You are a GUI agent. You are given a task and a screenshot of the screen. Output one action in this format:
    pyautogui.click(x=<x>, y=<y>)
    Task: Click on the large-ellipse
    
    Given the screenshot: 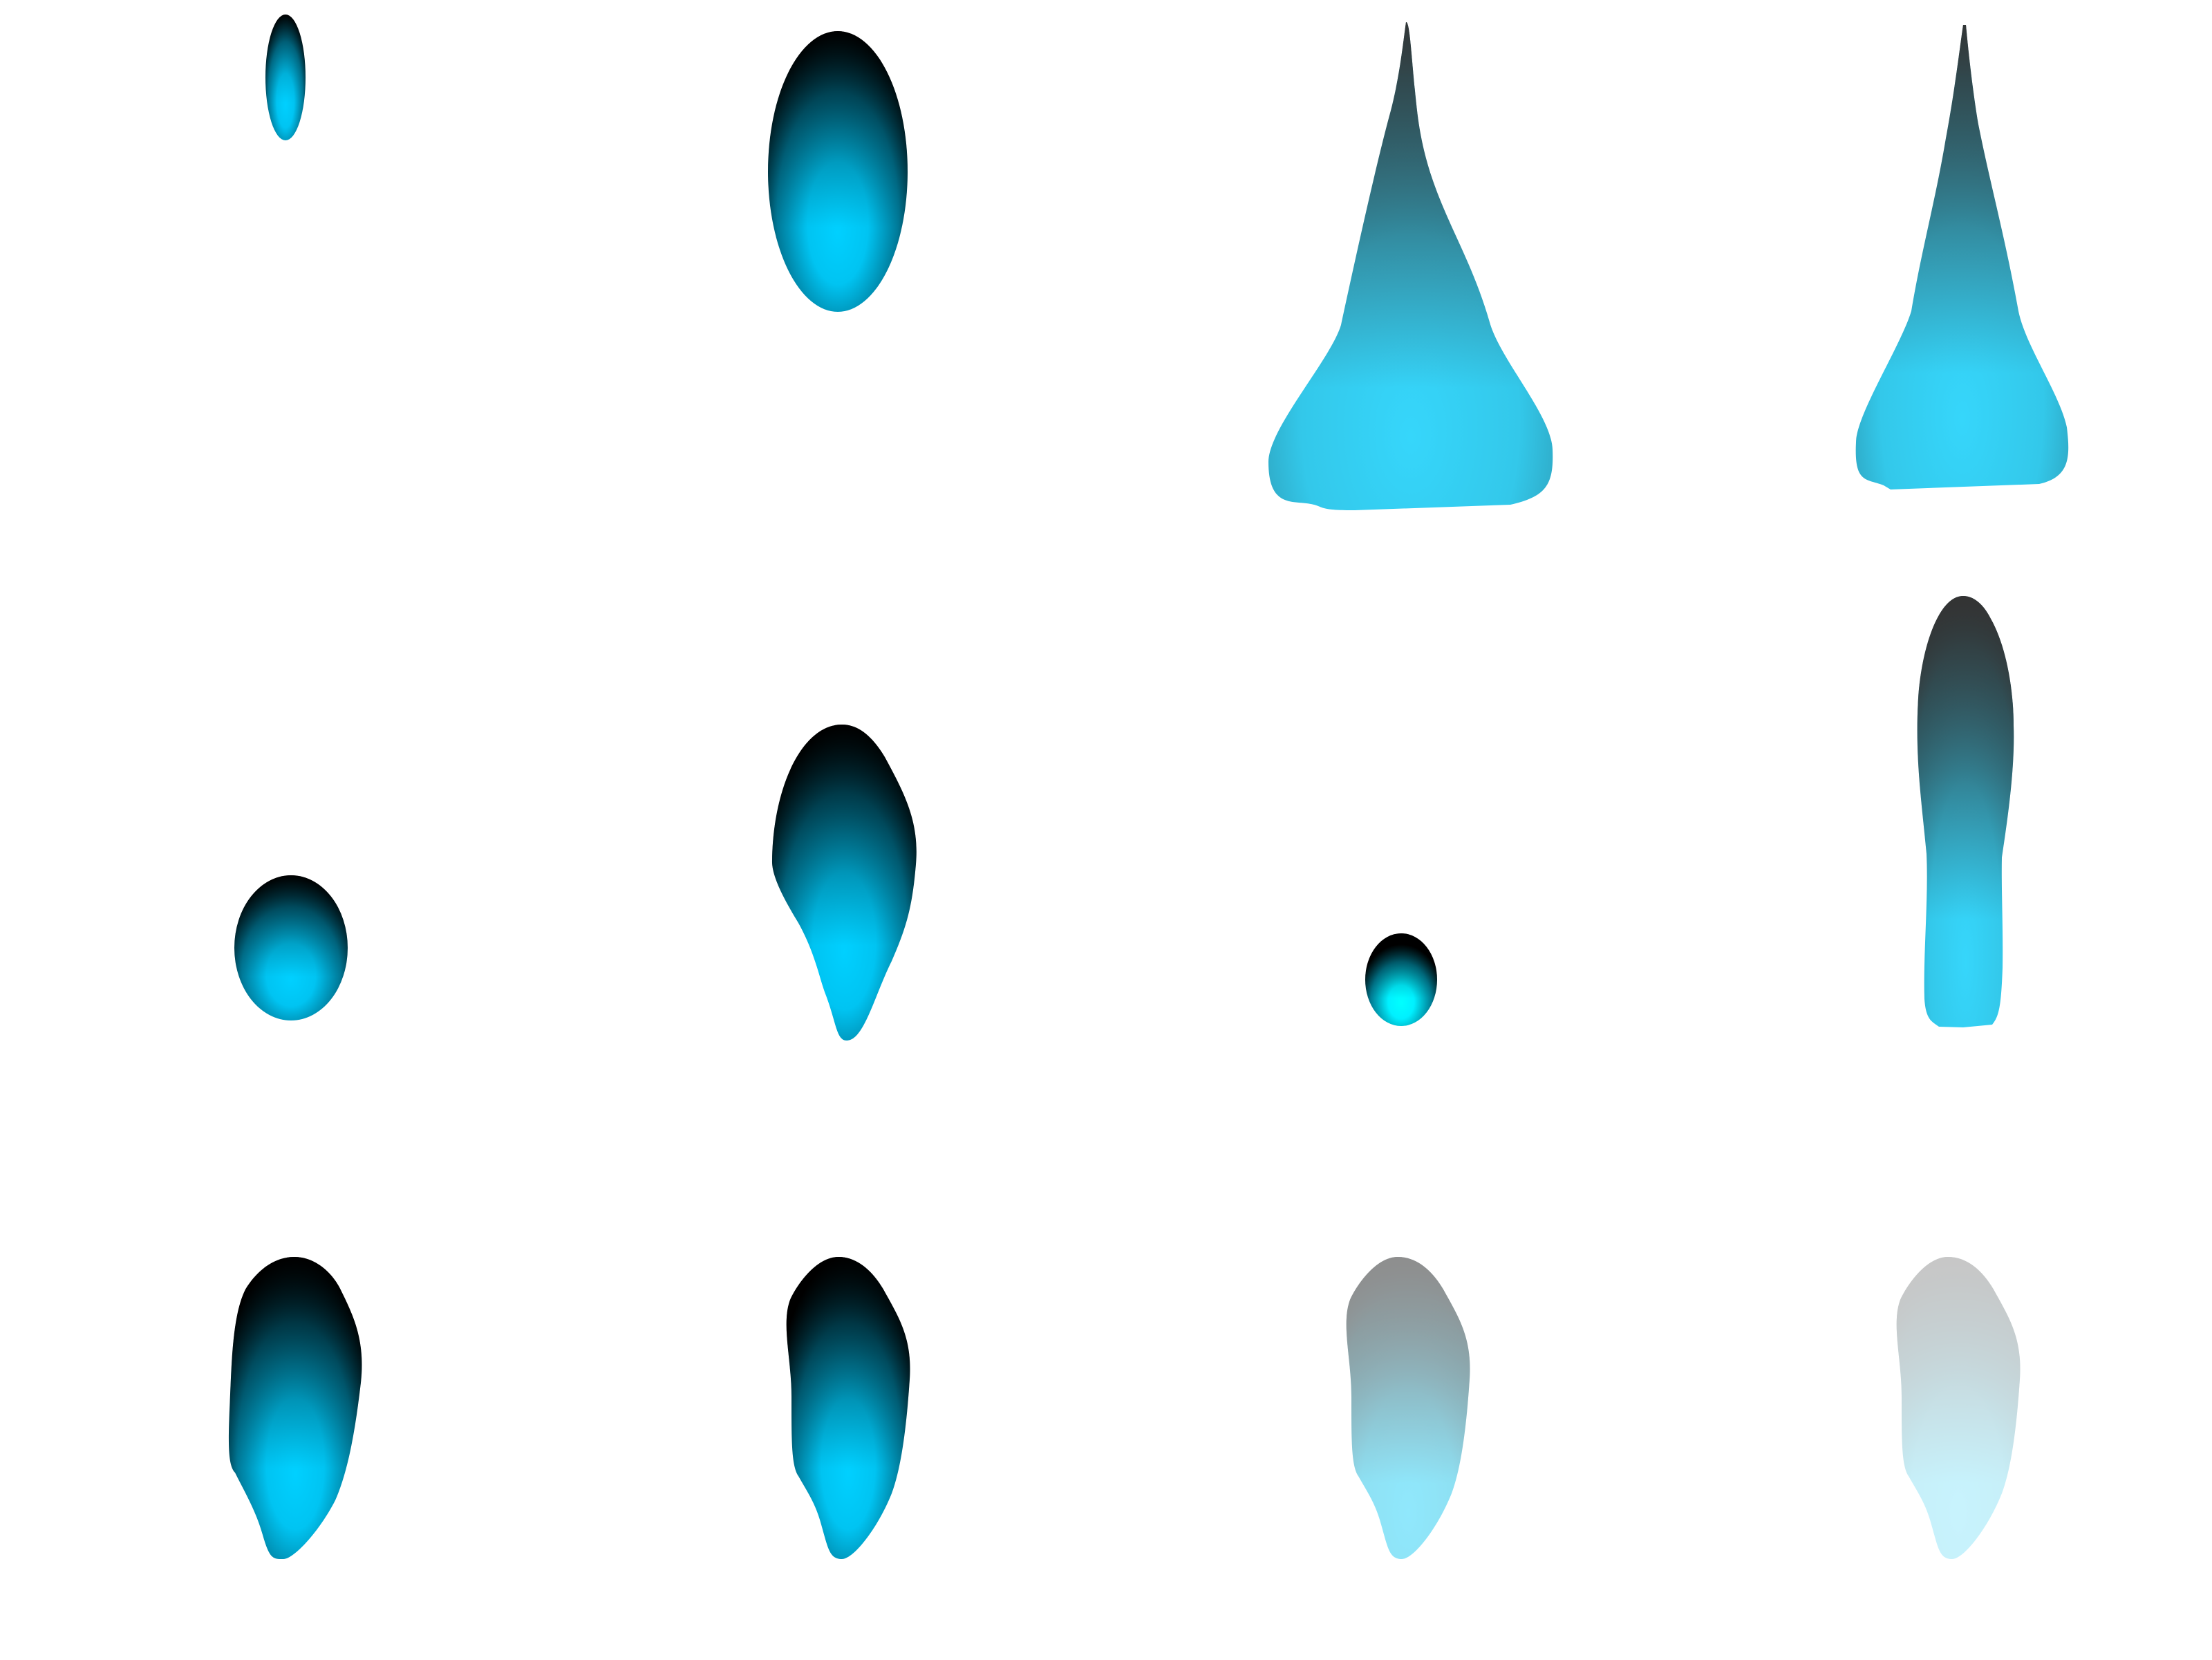 What is the action you would take?
    pyautogui.click(x=838, y=171)
    